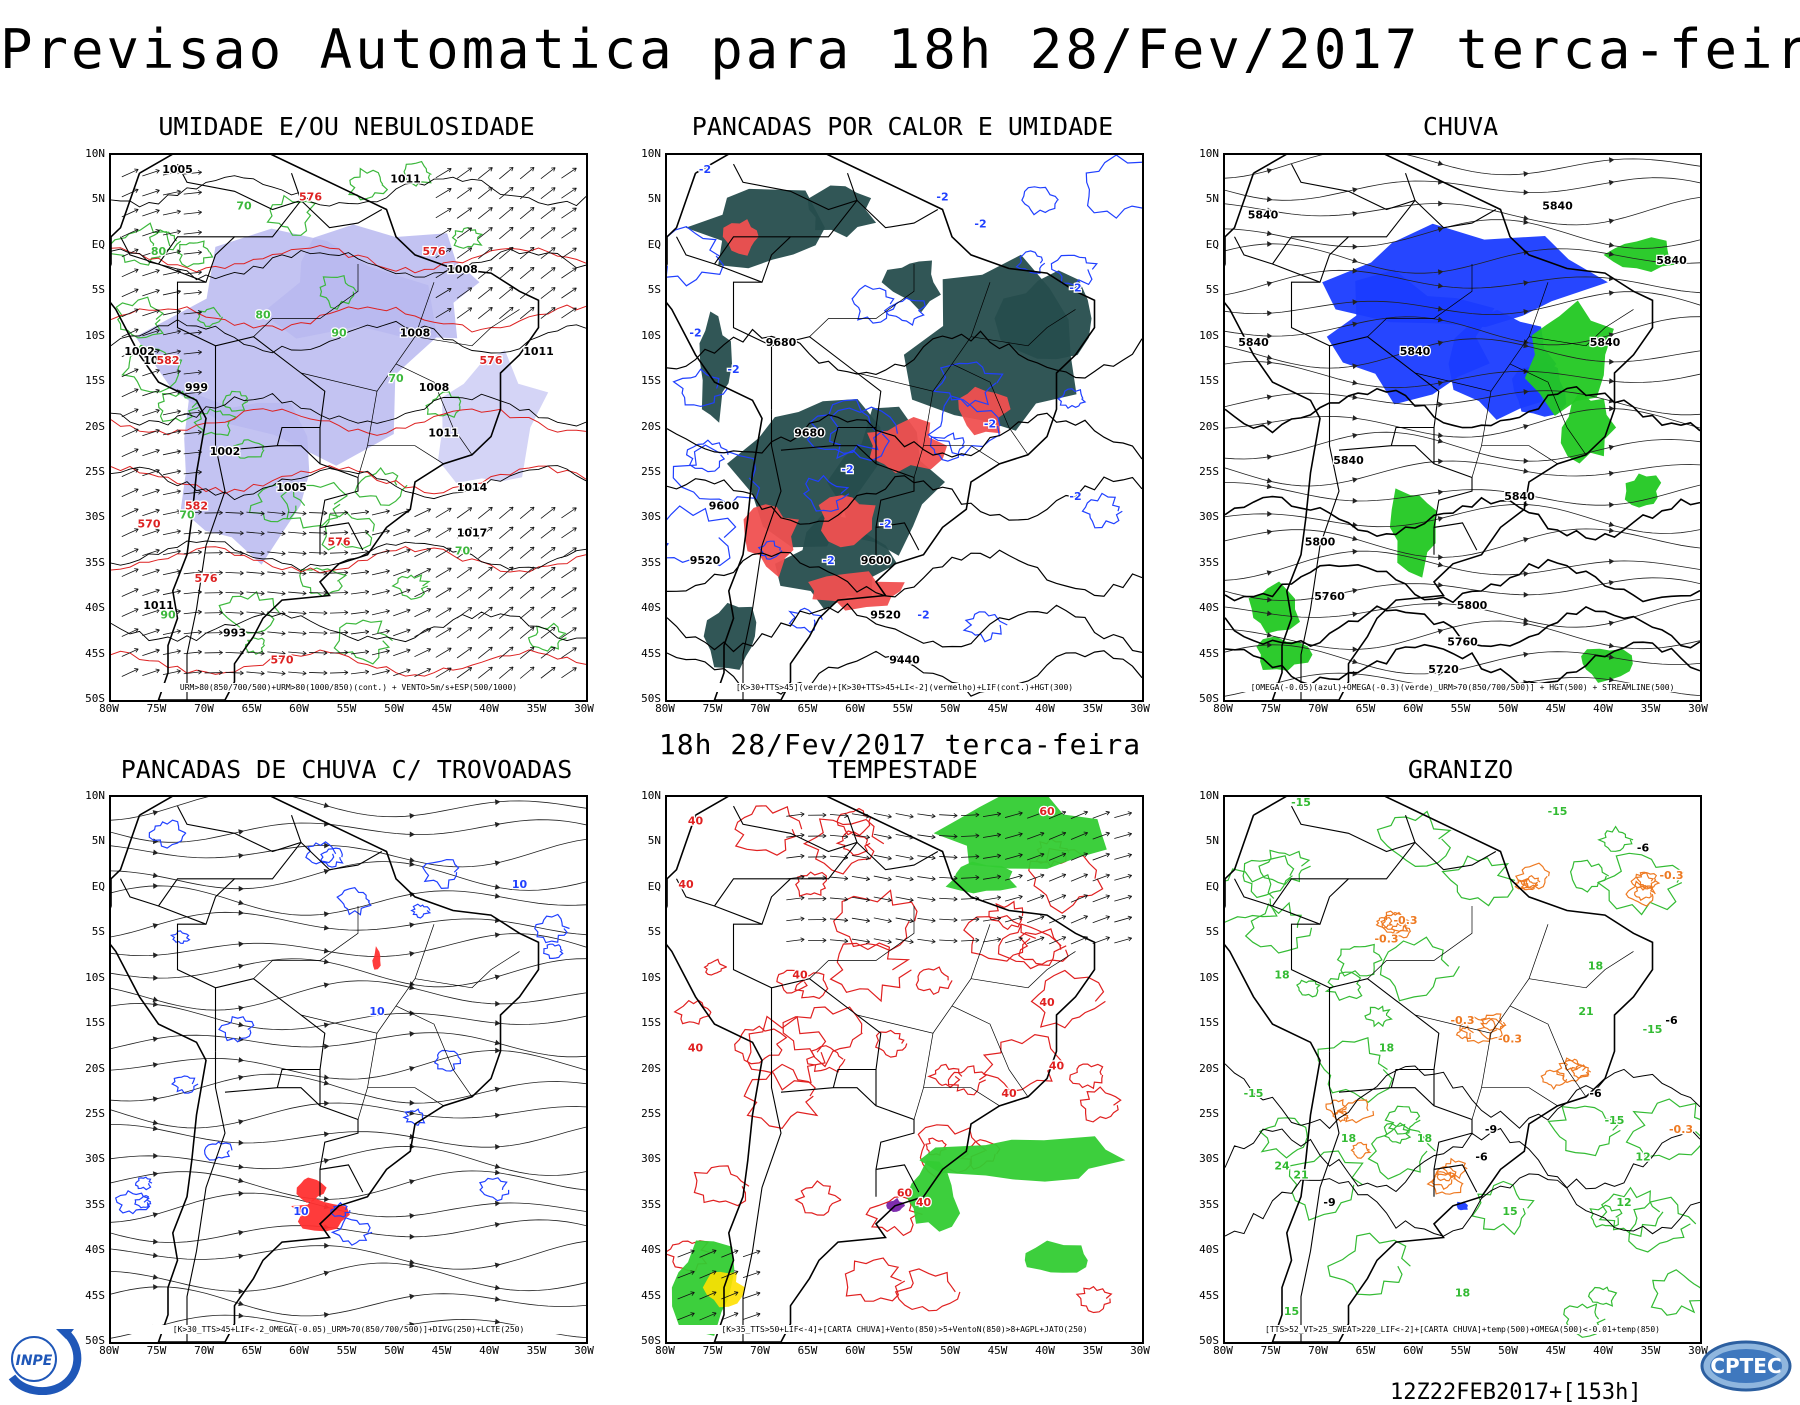  I want to click on contour-label: 60, so click(905, 1193).